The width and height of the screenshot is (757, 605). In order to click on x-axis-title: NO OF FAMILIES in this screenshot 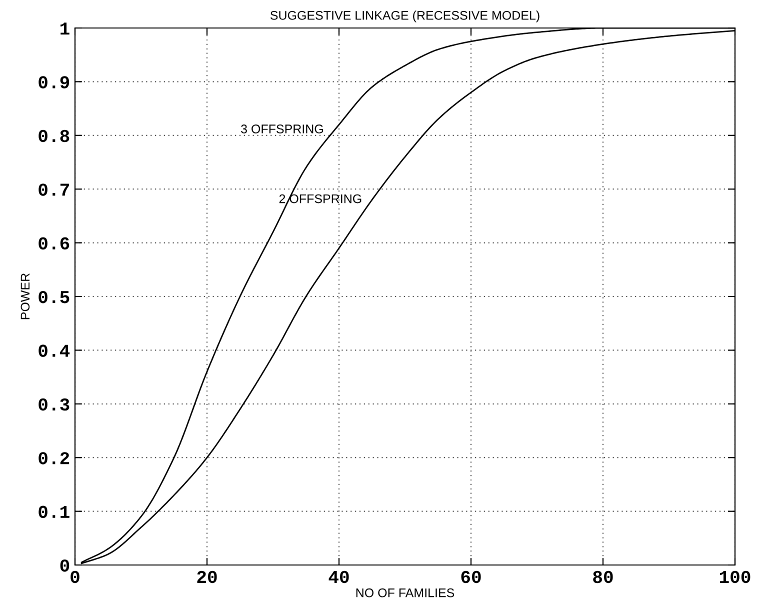, I will do `click(405, 593)`.